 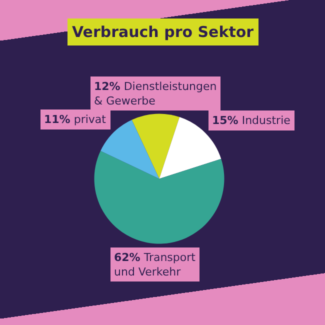 I want to click on slice-label: Industrie, so click(x=266, y=120).